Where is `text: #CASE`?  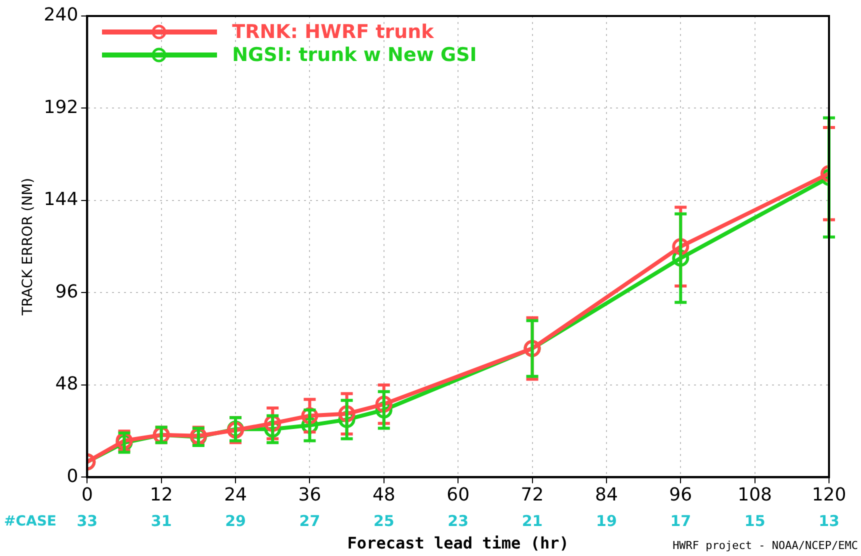 text: #CASE is located at coordinates (30, 522).